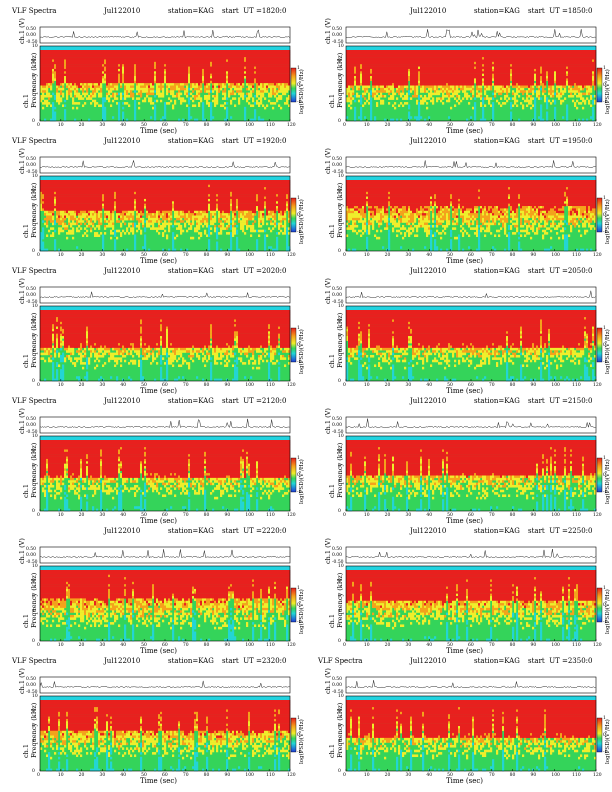 This screenshot has width=612, height=792. Describe the element at coordinates (270, 646) in the screenshot. I see `x-tick: 110` at that location.